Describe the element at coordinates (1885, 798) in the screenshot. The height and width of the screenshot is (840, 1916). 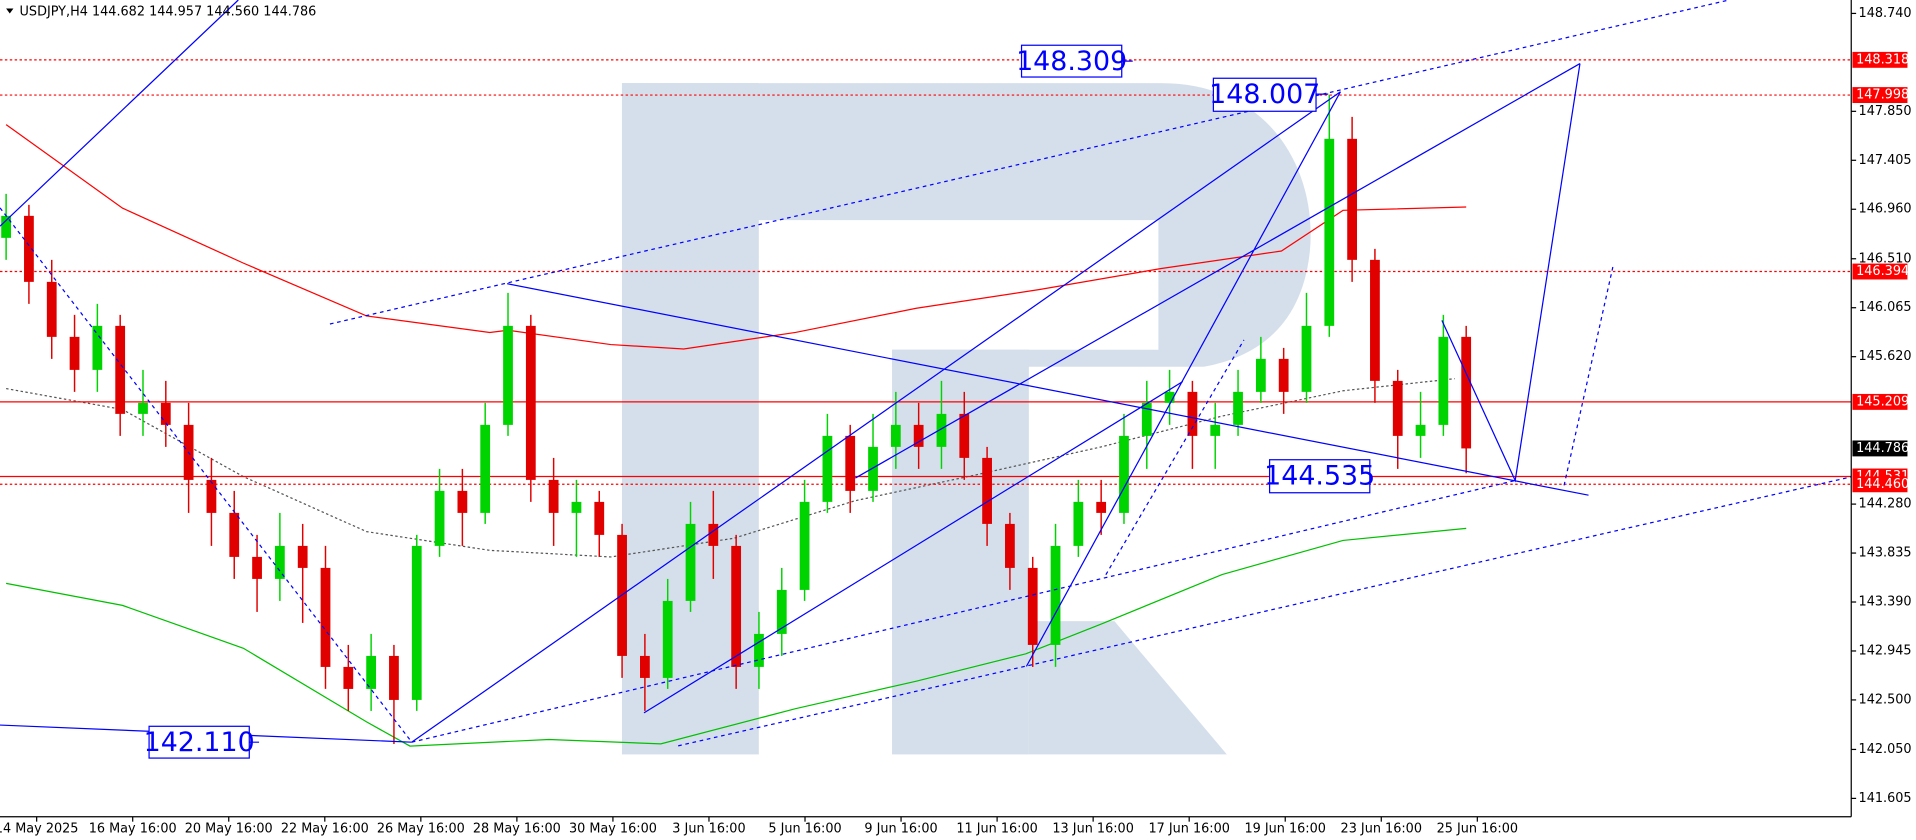
I see `y-tick-label: 141.605` at that location.